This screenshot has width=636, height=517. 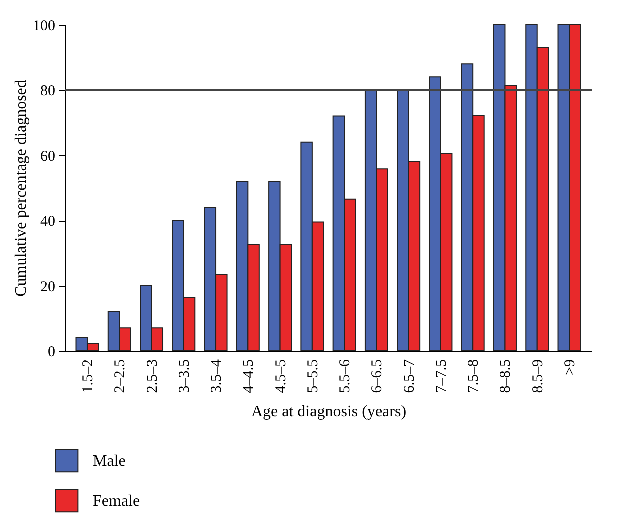 What do you see at coordinates (109, 461) in the screenshot?
I see `legend-label: Male` at bounding box center [109, 461].